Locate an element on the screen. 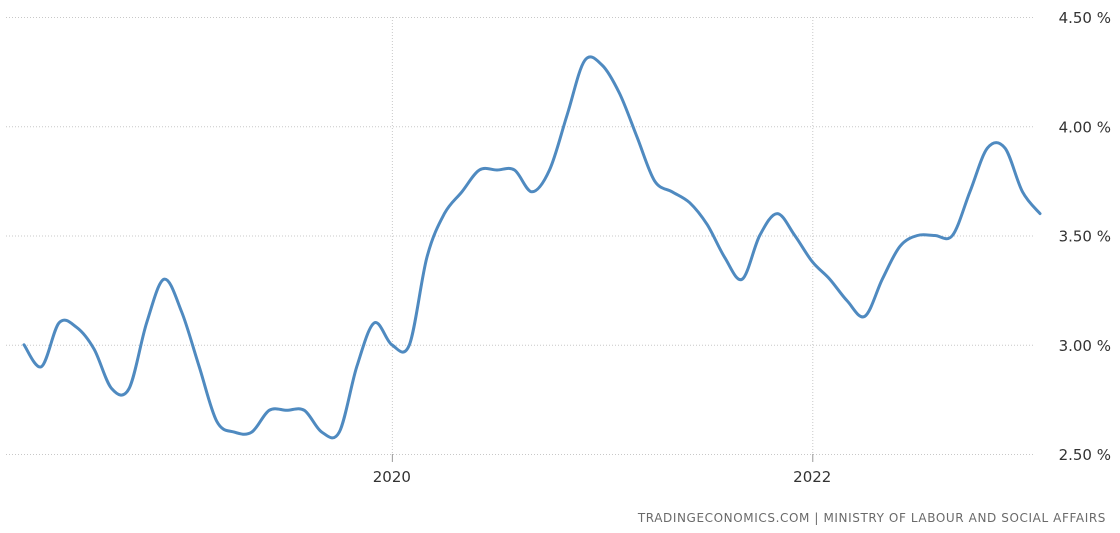 The width and height of the screenshot is (1120, 533). x-axis-tick-labels: 2020 2022 is located at coordinates (602, 470).